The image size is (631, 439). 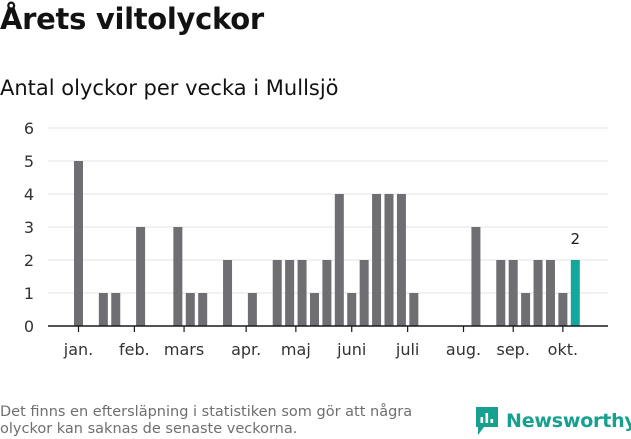 What do you see at coordinates (29, 260) in the screenshot?
I see `y-tick-label: 2` at bounding box center [29, 260].